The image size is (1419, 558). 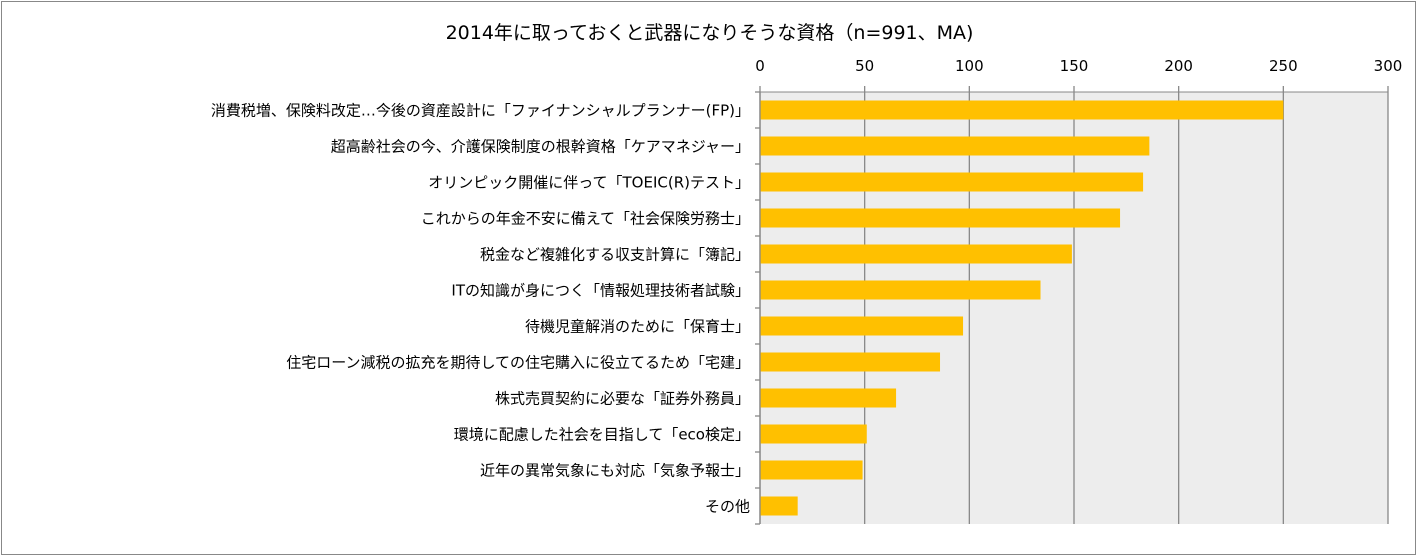 I want to click on x-tick-label: 50, so click(x=864, y=66).